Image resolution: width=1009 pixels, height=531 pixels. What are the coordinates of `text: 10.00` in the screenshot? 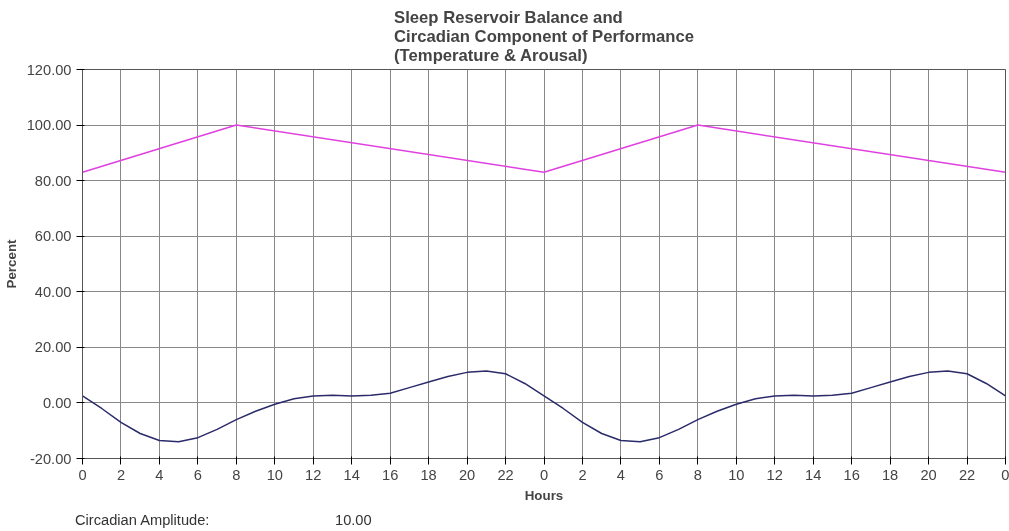 It's located at (353, 520).